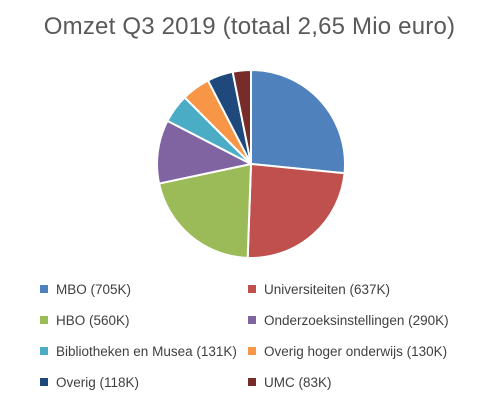 The image size is (499, 400). Describe the element at coordinates (296, 211) in the screenshot. I see `pie-slice-universiteiten` at that location.